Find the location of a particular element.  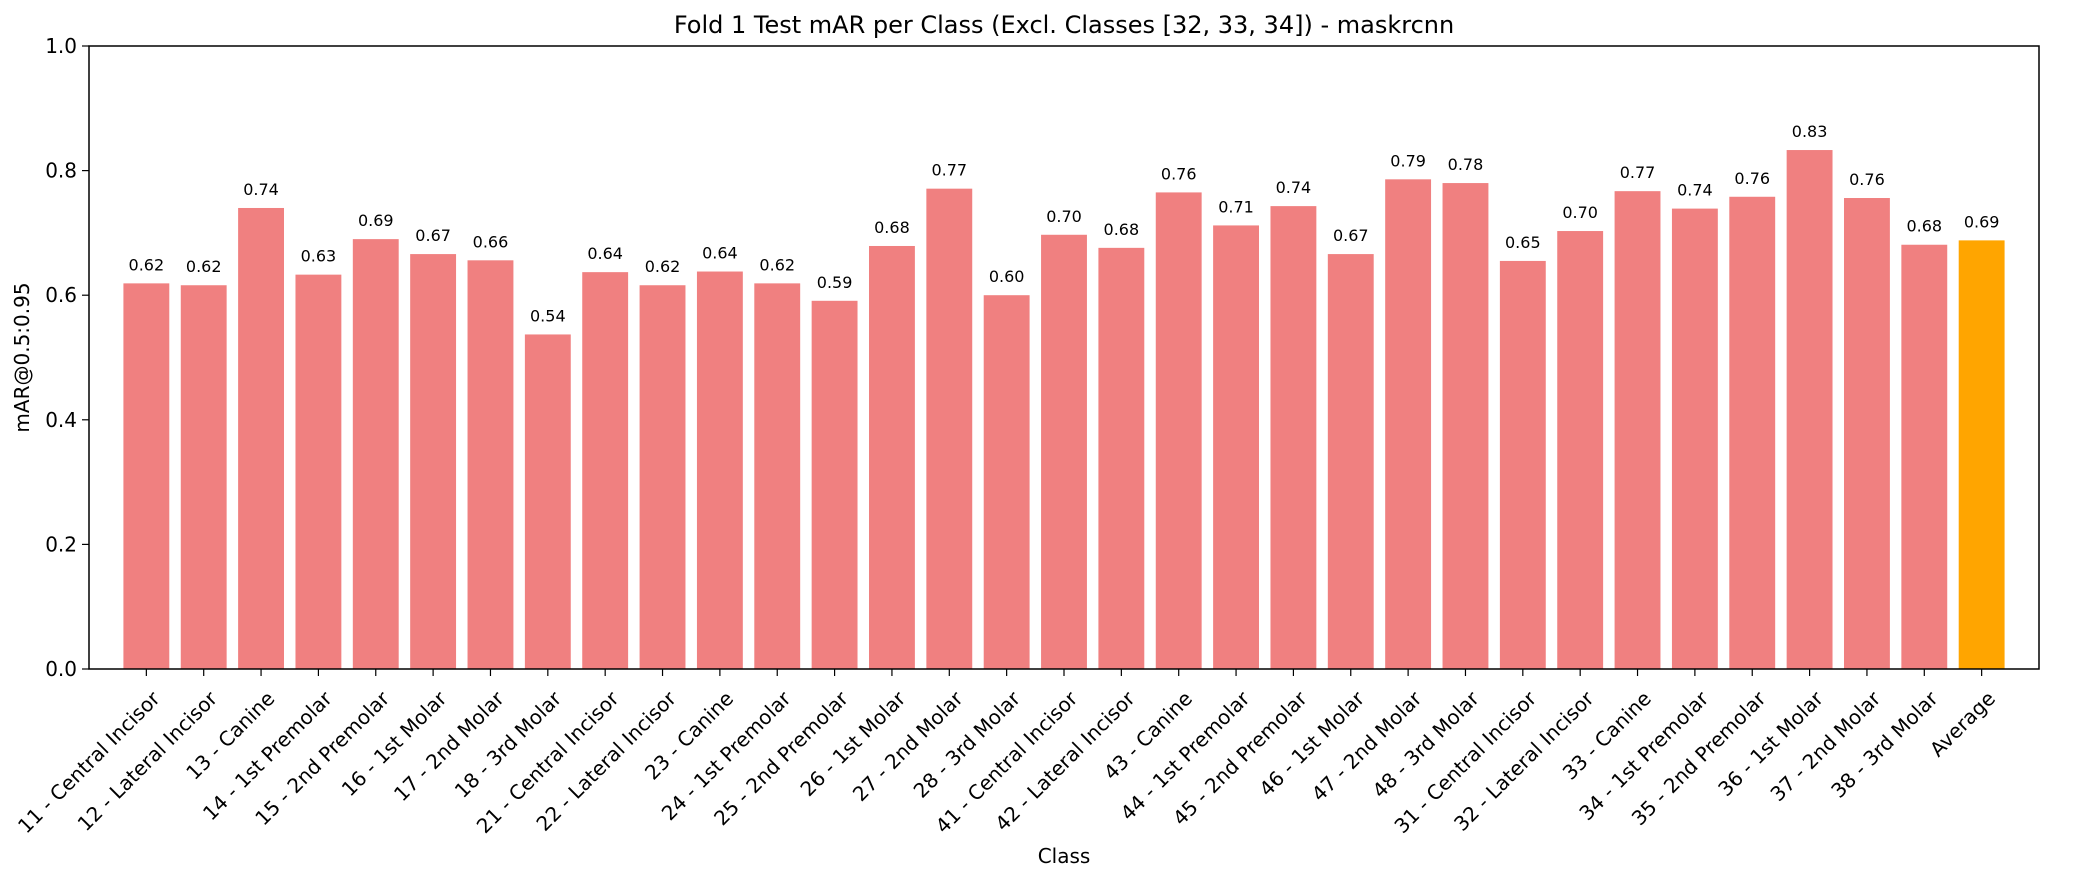

bar-value-label: 0.65 is located at coordinates (1523, 242).